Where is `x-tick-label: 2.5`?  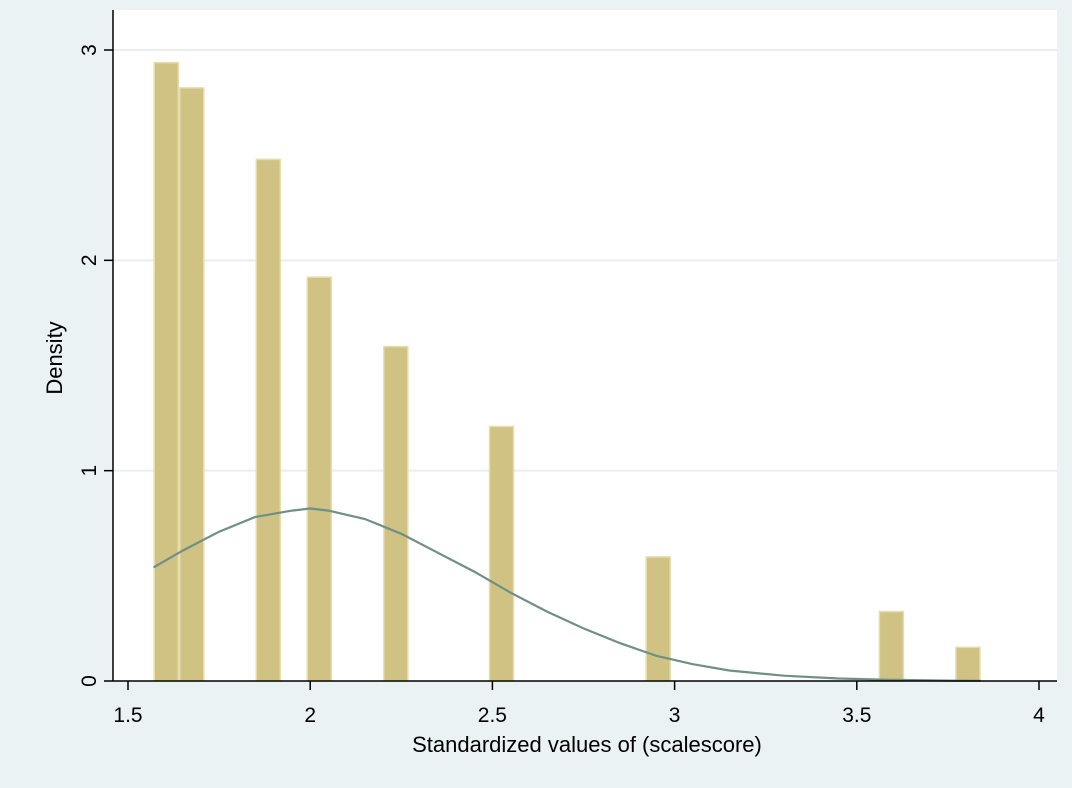
x-tick-label: 2.5 is located at coordinates (492, 715).